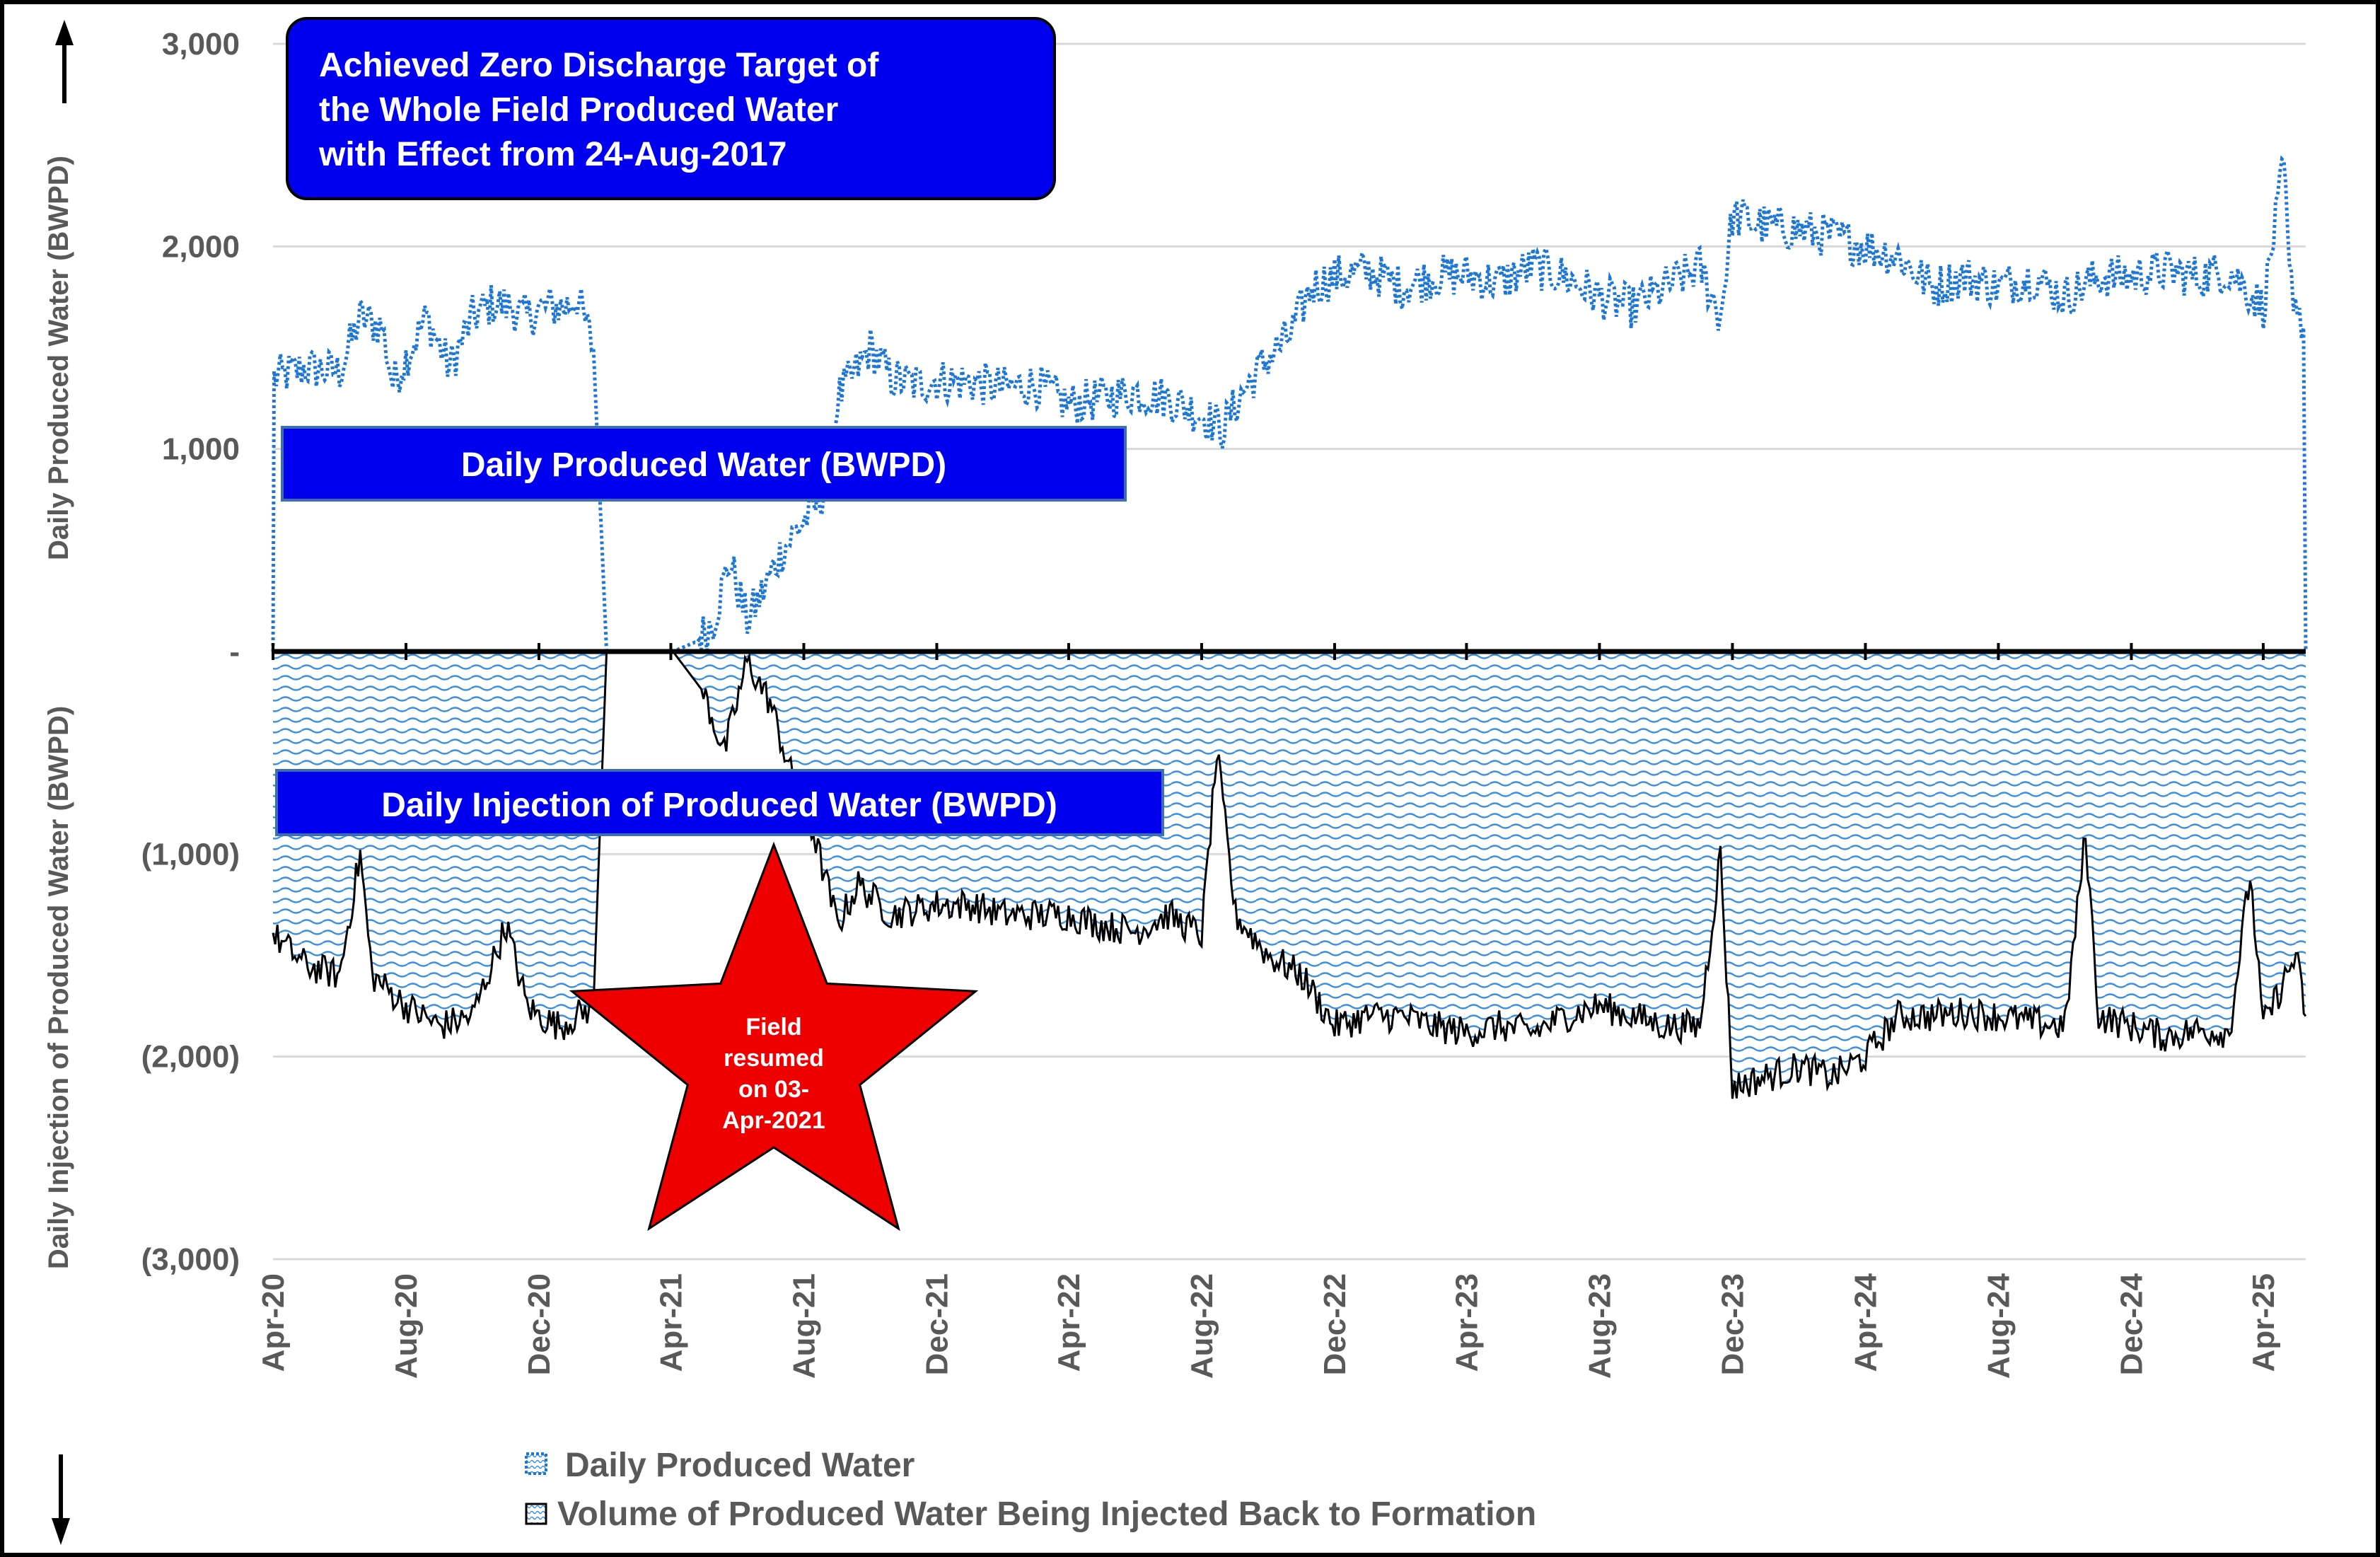  Describe the element at coordinates (1069, 1322) in the screenshot. I see `x-tick-label: Apr-22` at that location.